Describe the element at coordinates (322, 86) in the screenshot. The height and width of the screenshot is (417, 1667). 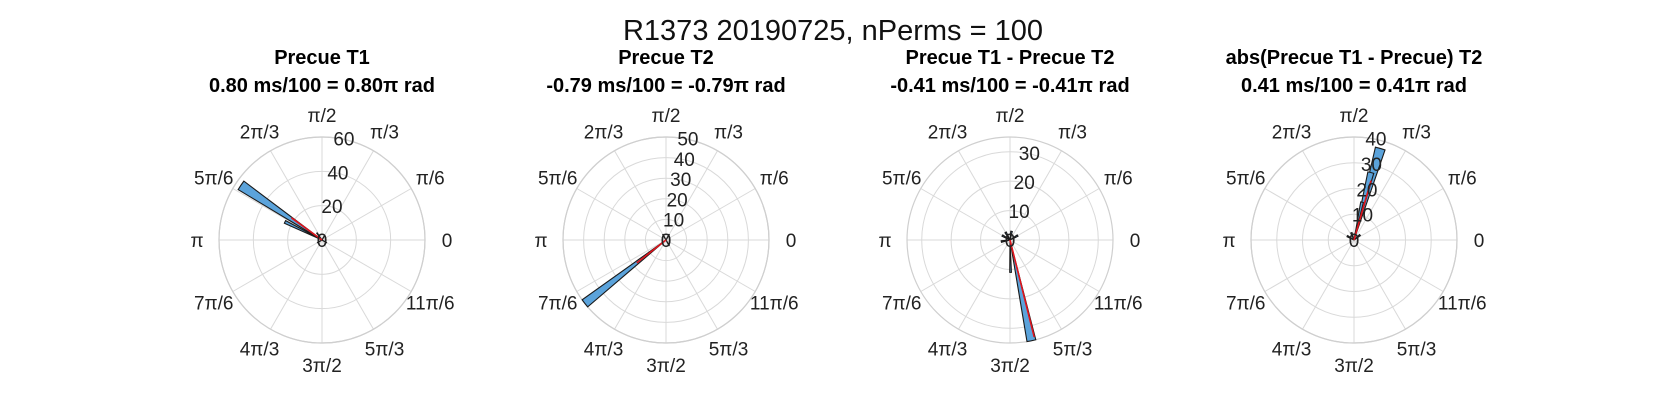
I see `panel-subtitle: 0.80 ms/100 = 0.80π rad` at that location.